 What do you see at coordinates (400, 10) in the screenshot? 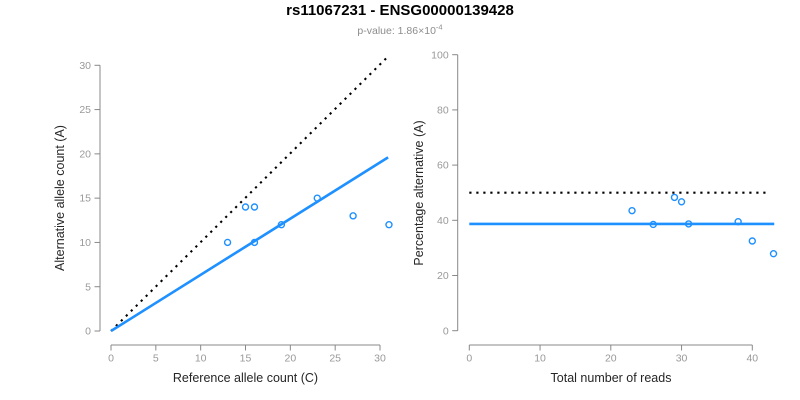
I see `page-title: rs11067231 - ENSG00000139428` at bounding box center [400, 10].